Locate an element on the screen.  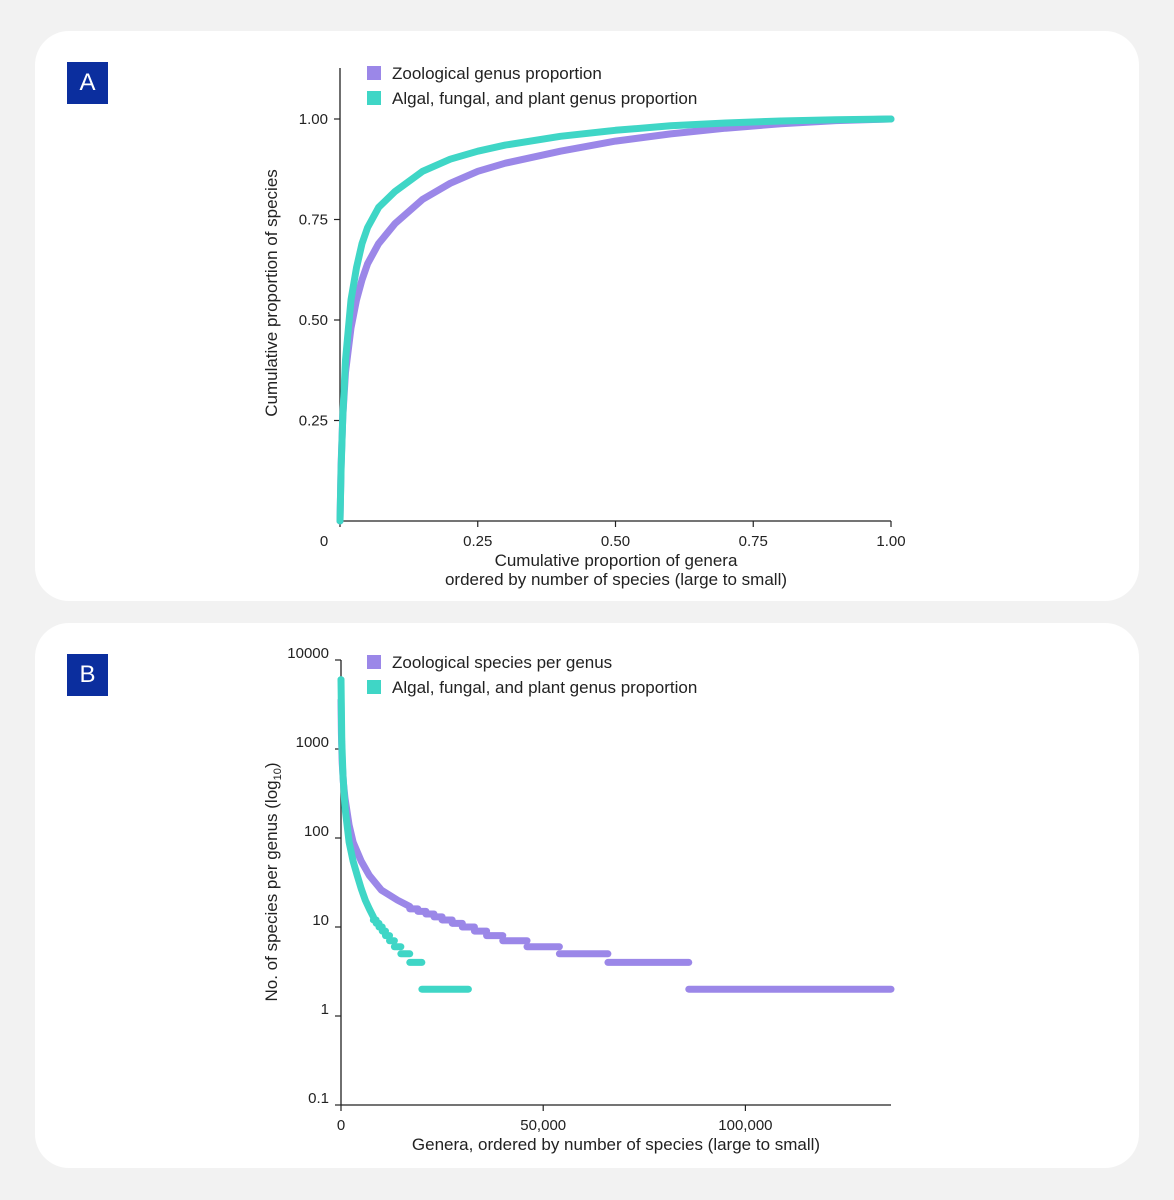
y-axis-label: Cumulative proportion of species is located at coordinates (271, 293).